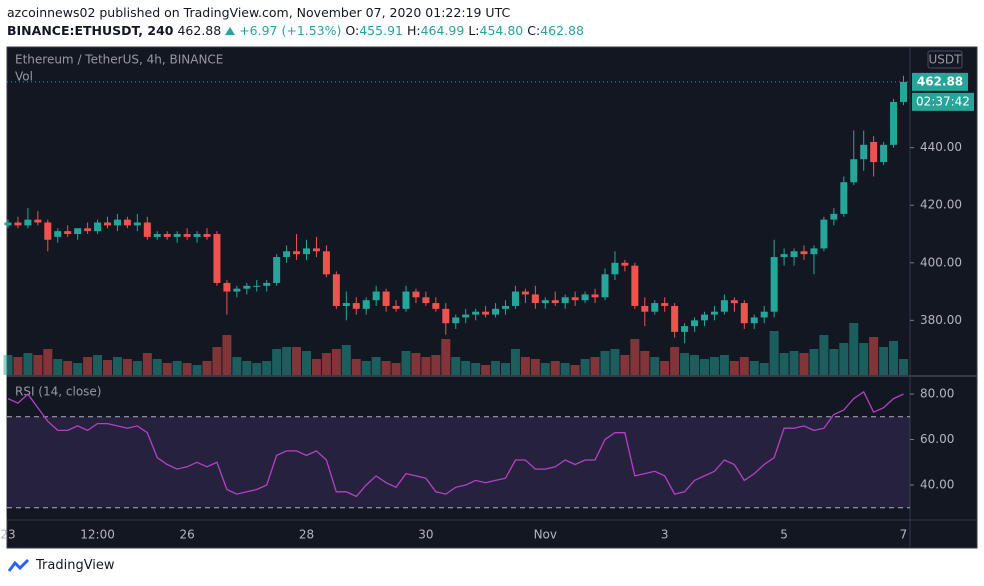 This screenshot has height=586, width=984. I want to click on ohlc-label: C:, so click(534, 30).